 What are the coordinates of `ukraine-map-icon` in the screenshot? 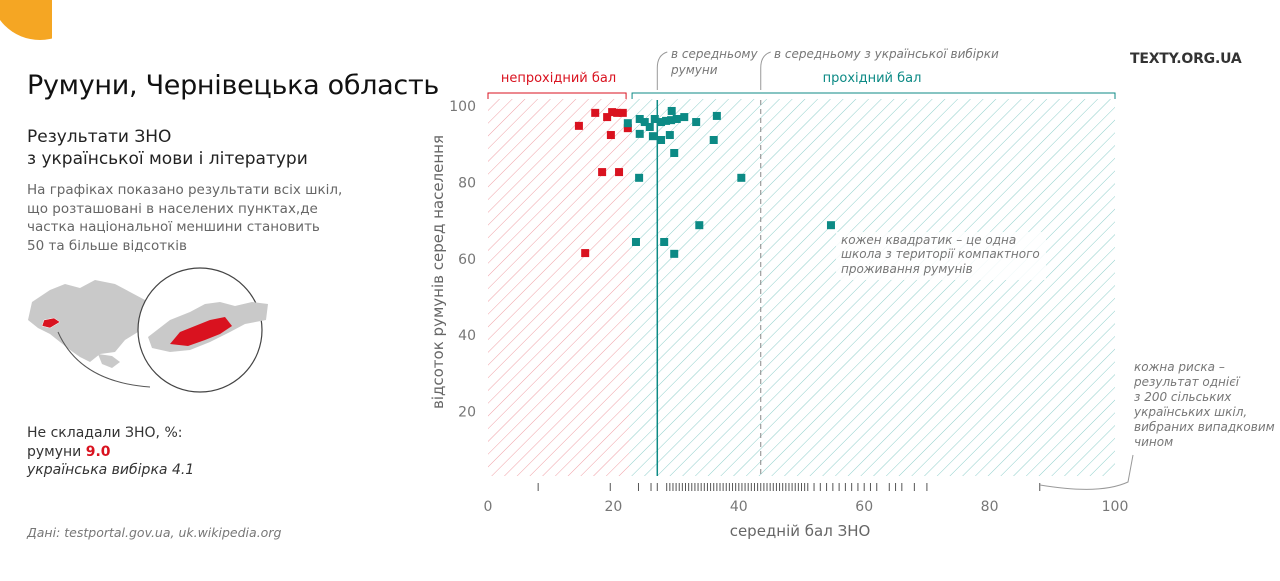 It's located at (148, 330).